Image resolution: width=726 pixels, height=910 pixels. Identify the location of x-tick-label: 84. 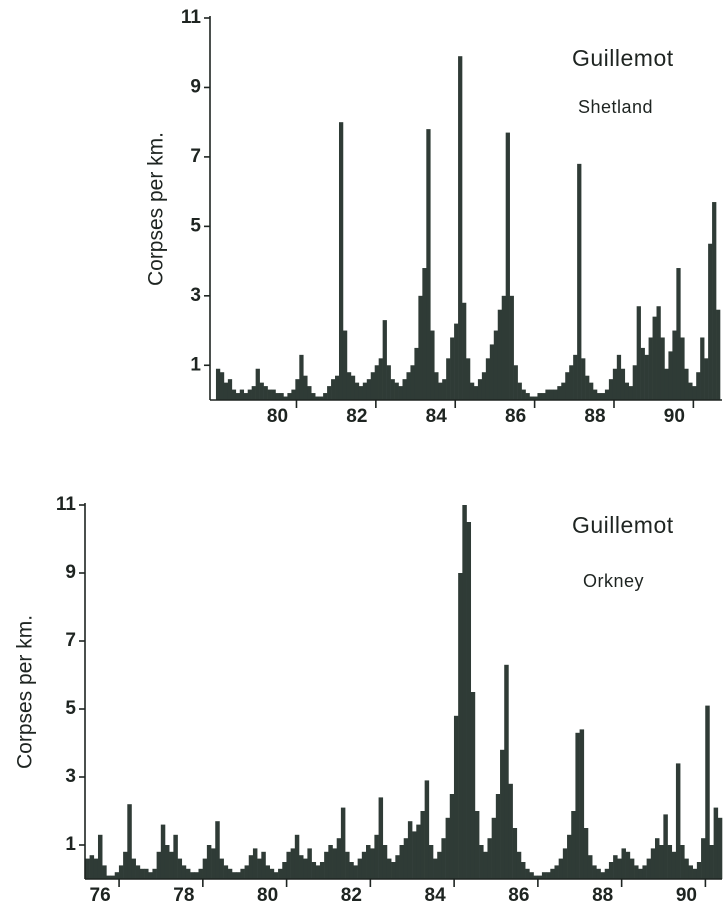
(436, 895).